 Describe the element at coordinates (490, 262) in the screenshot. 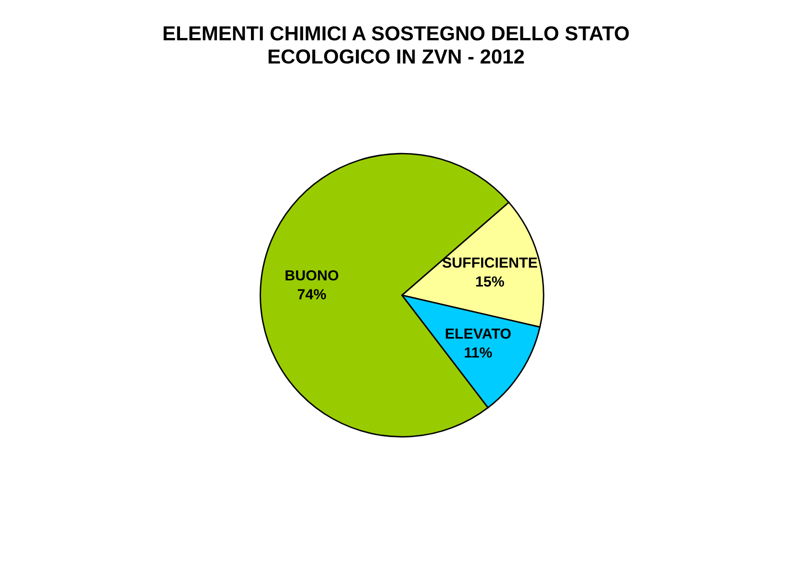

I see `slice-label: SUFFICIENTE` at that location.